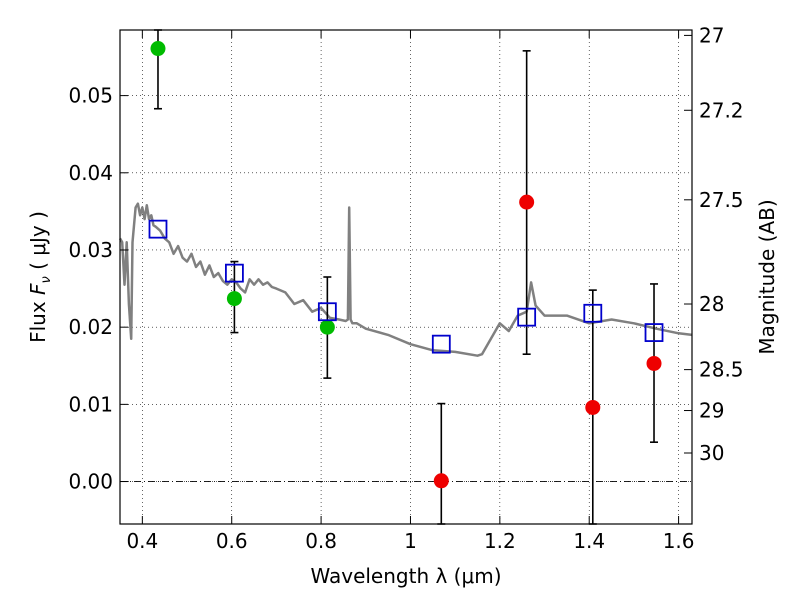 The height and width of the screenshot is (600, 800). What do you see at coordinates (500, 541) in the screenshot?
I see `x-tick-label: 1.2` at bounding box center [500, 541].